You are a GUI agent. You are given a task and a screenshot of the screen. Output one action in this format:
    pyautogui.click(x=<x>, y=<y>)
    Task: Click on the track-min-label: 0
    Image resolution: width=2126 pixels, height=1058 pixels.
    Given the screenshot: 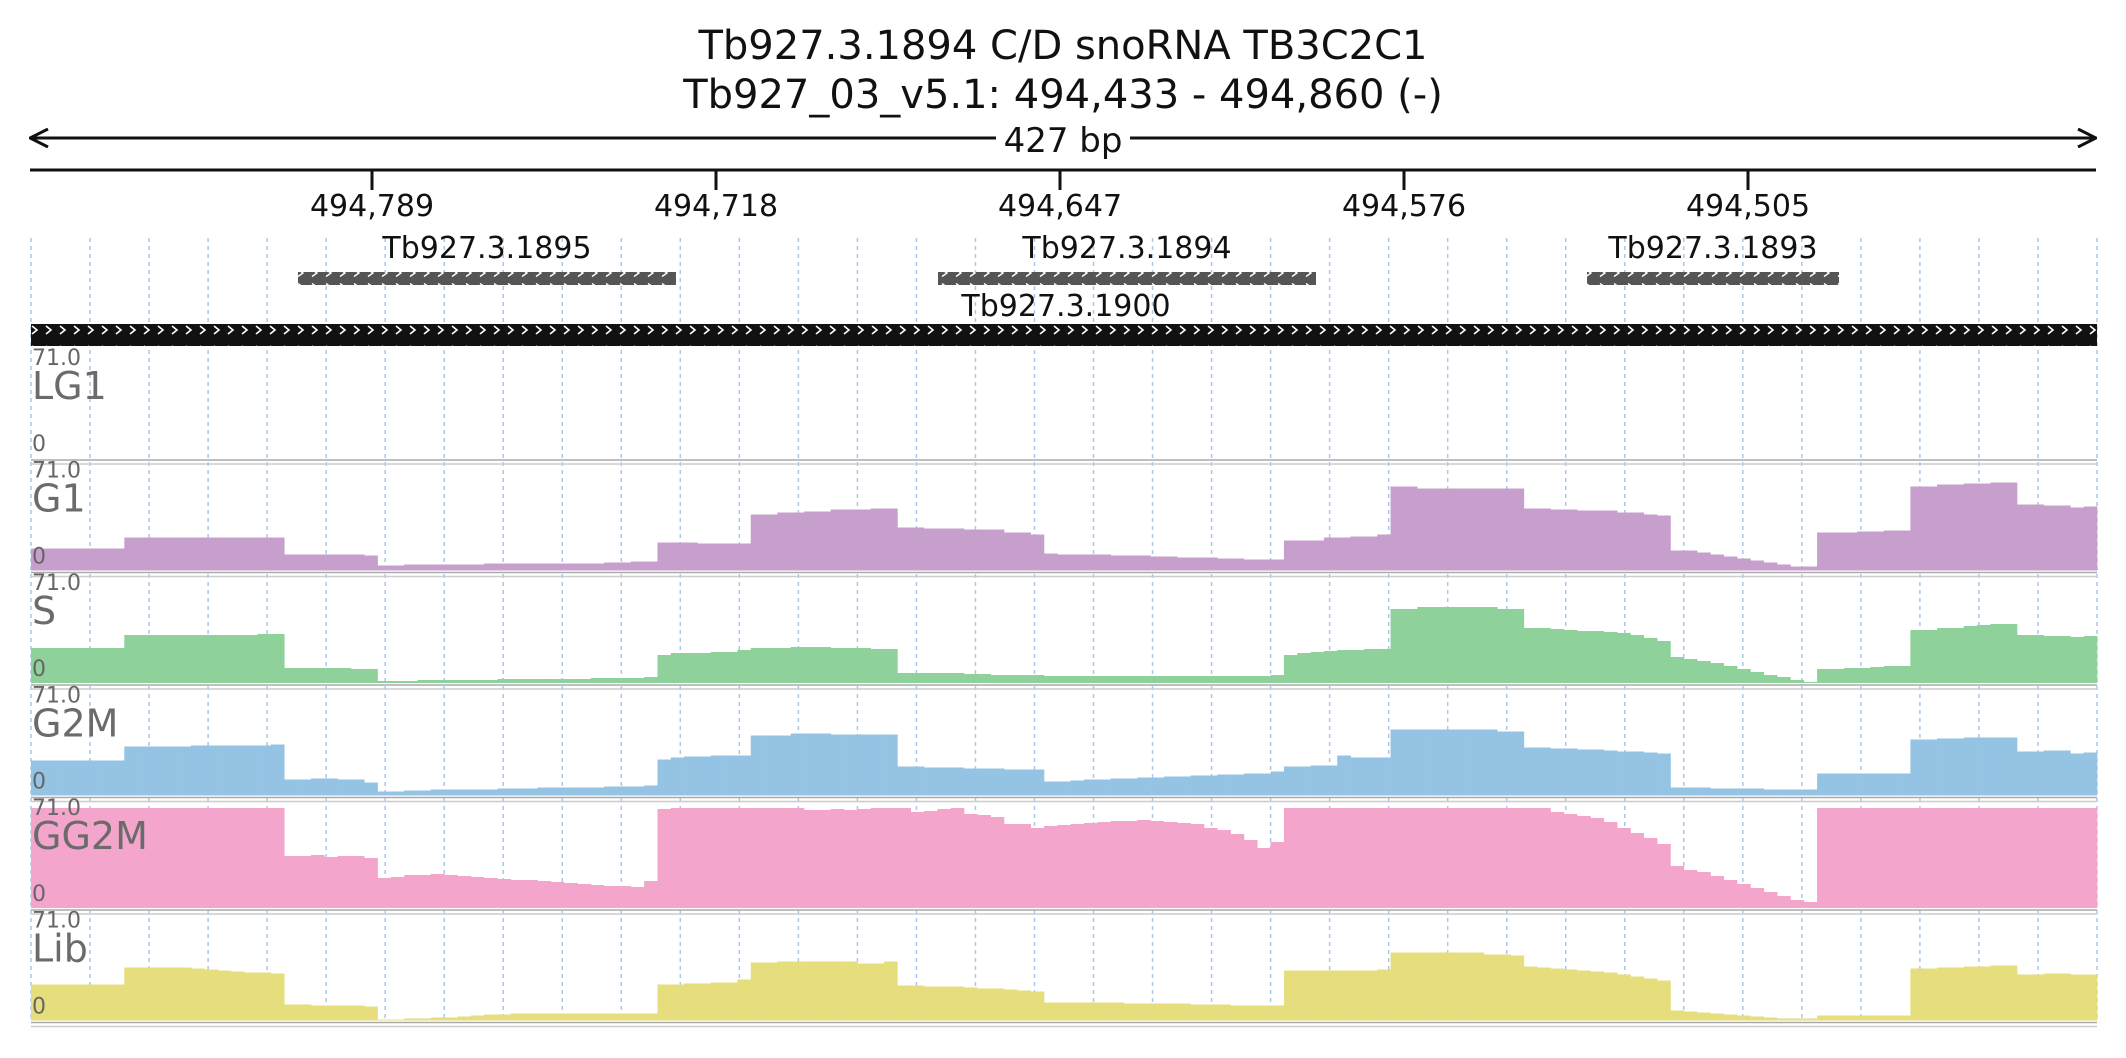 What is the action you would take?
    pyautogui.click(x=39, y=557)
    